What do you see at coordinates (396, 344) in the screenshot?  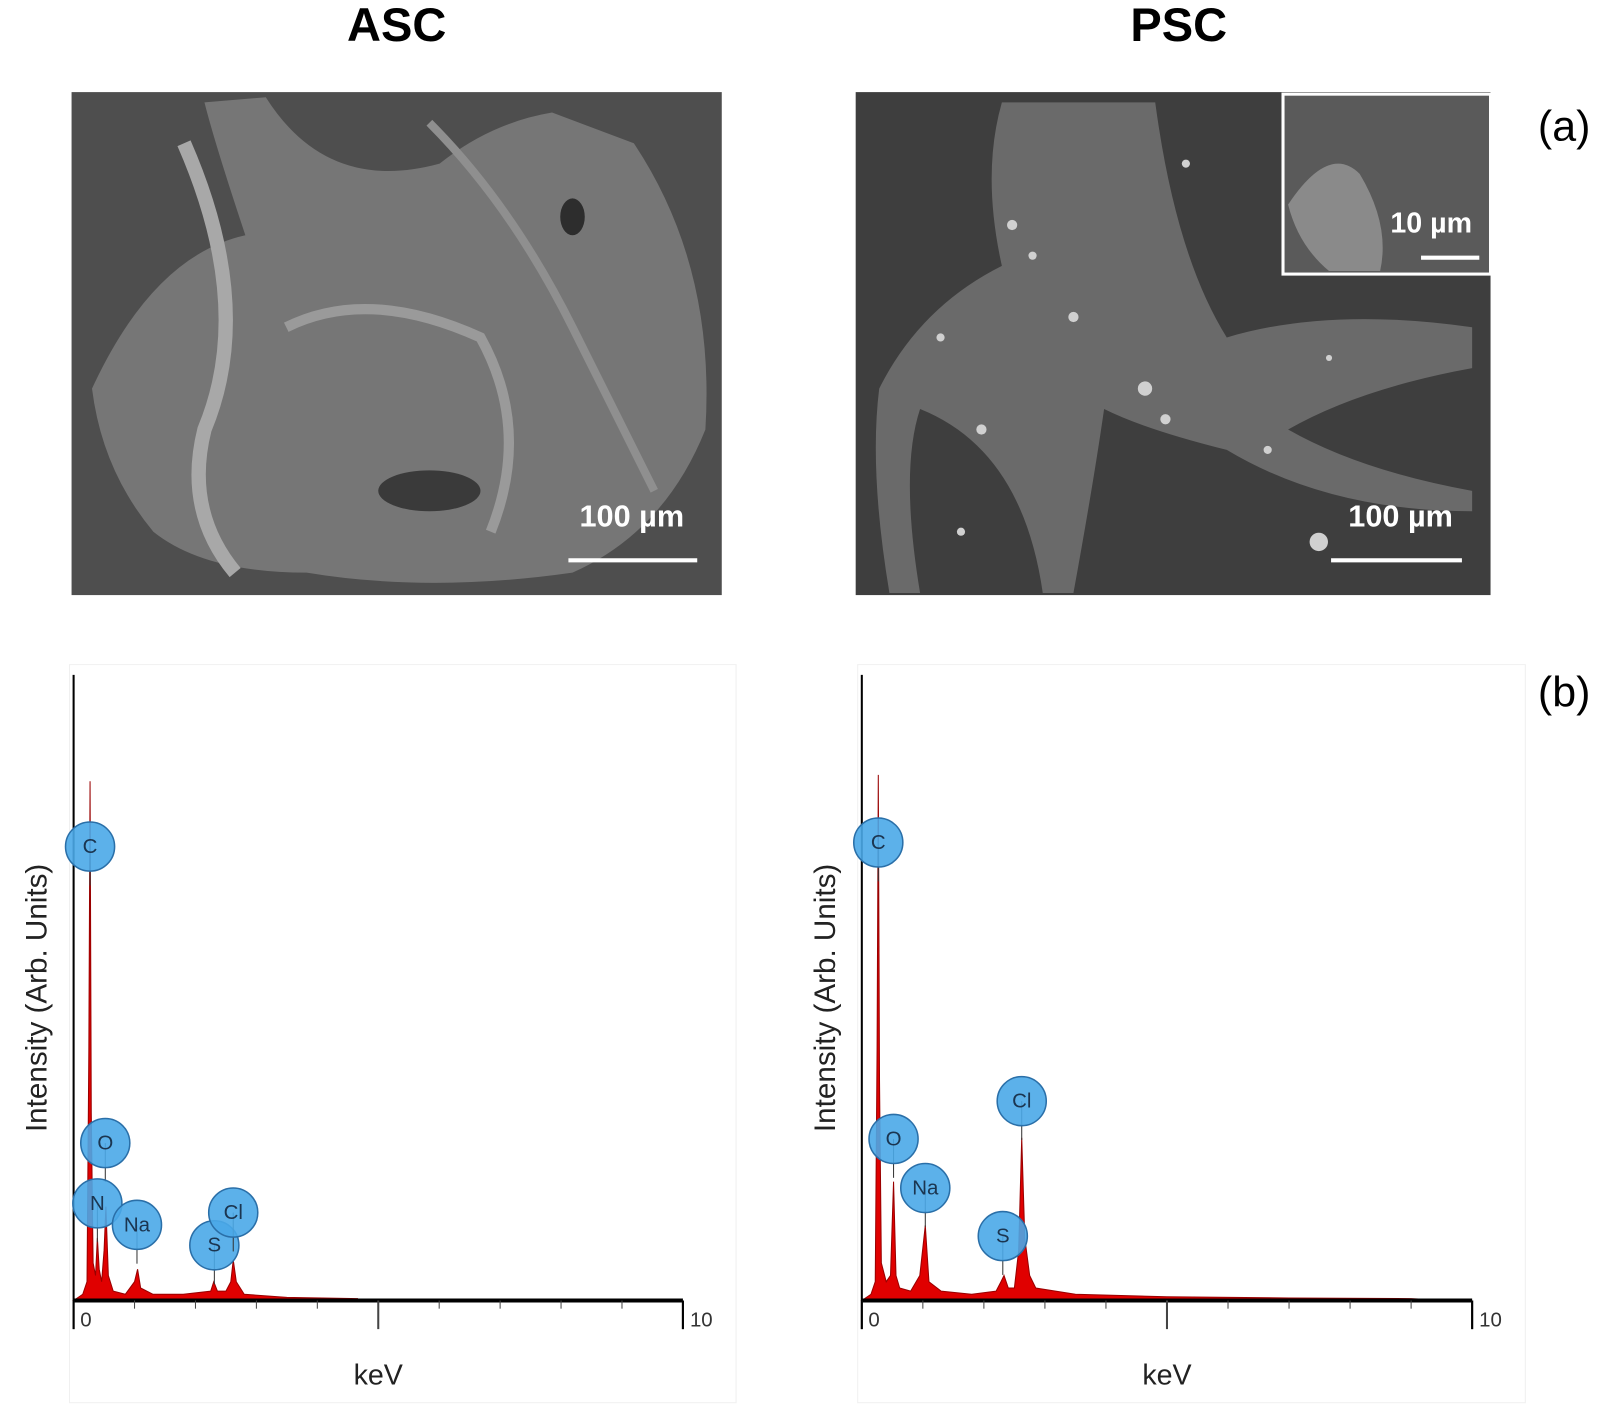 I see `sem-image: 100 µm` at bounding box center [396, 344].